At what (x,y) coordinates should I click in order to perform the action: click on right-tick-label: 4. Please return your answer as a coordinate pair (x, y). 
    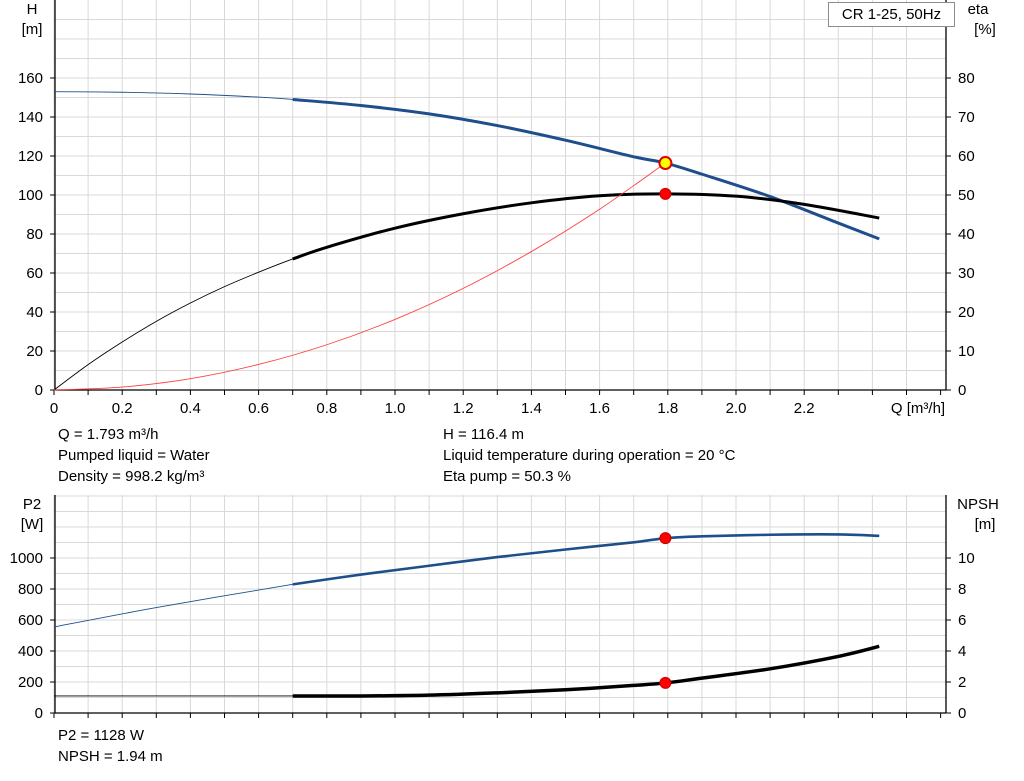
    Looking at the image, I should click on (962, 651).